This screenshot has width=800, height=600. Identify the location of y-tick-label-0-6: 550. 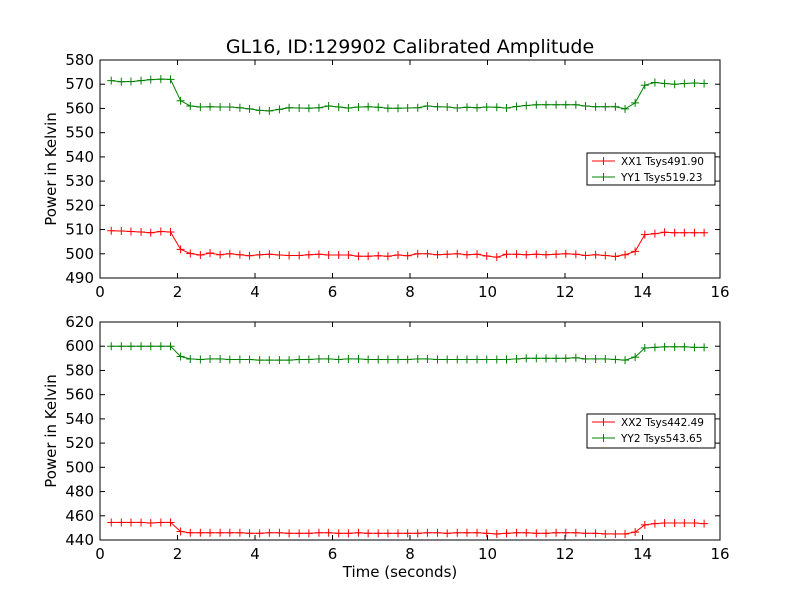
(79, 133).